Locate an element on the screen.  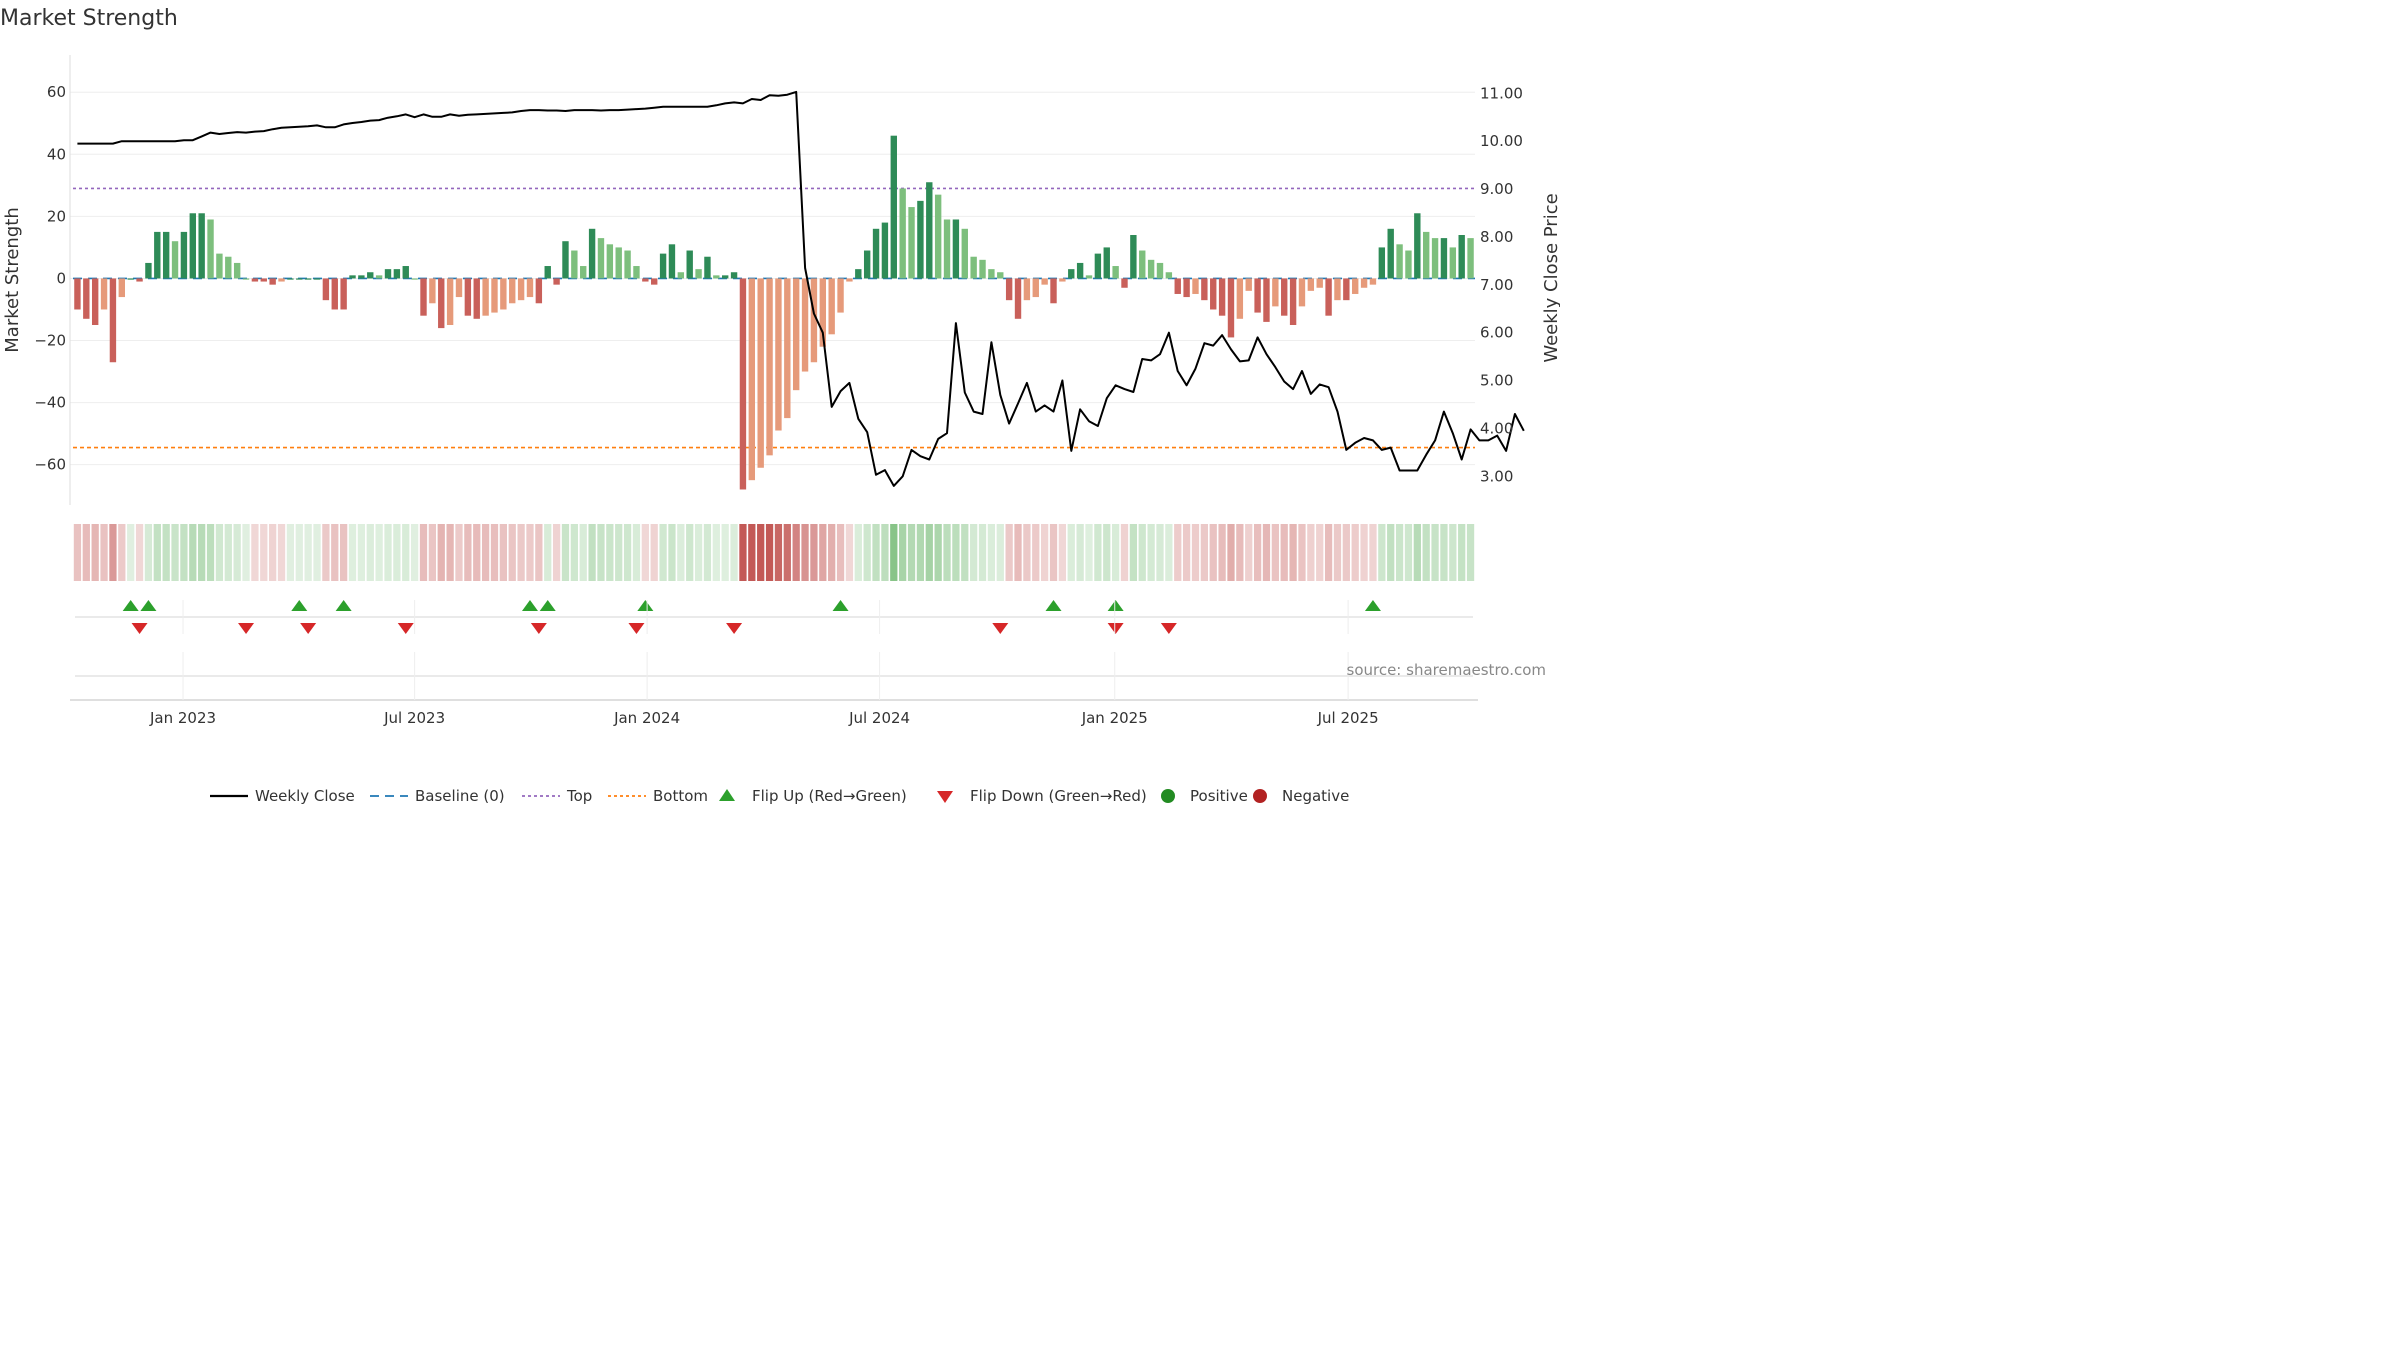
legend-label: Baseline (0) is located at coordinates (460, 796).